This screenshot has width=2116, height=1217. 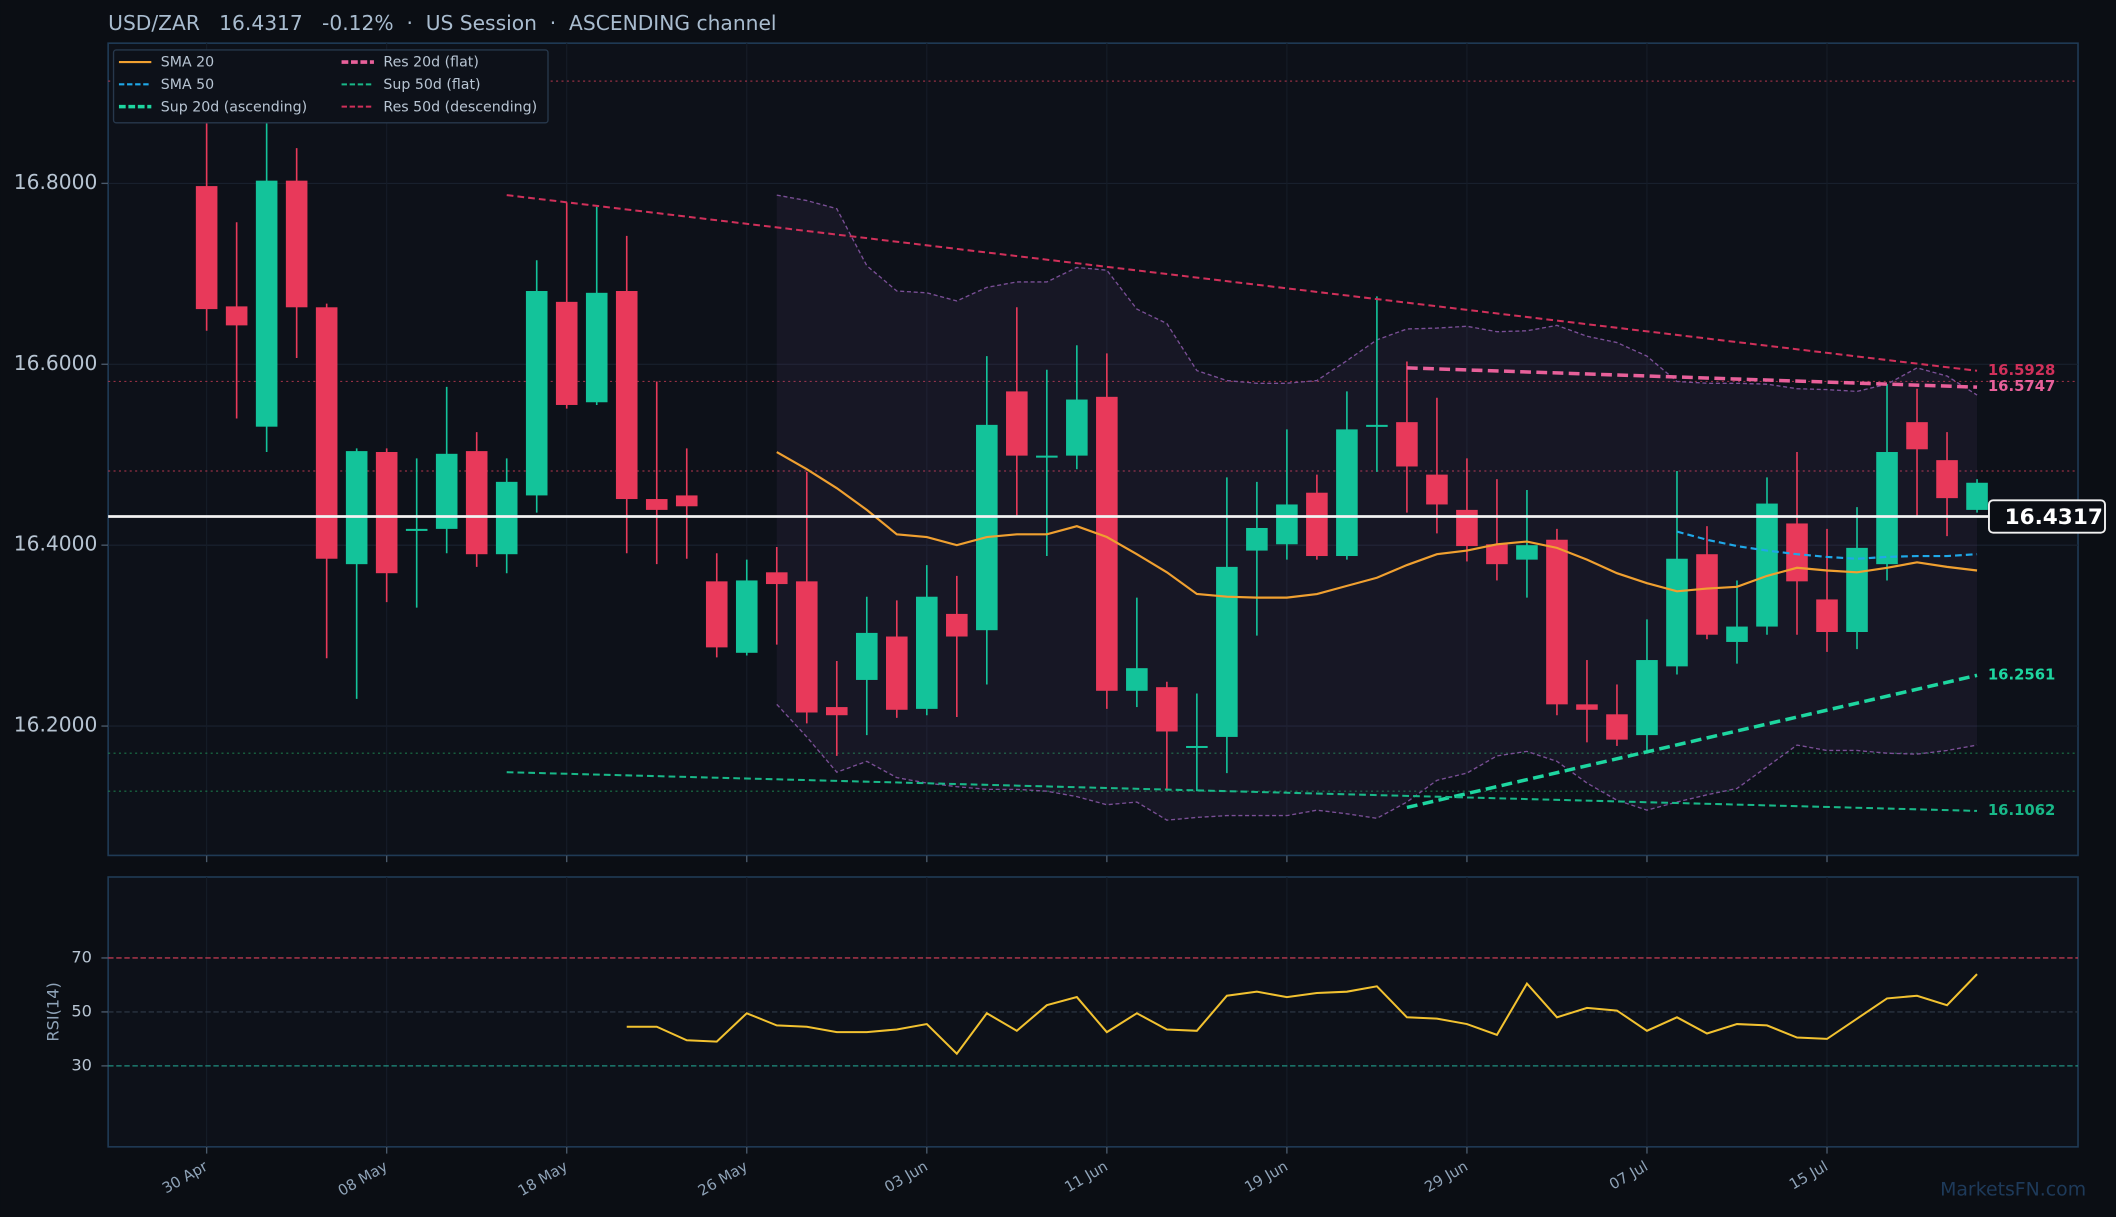 I want to click on end-label: 16.2561, so click(x=2022, y=674).